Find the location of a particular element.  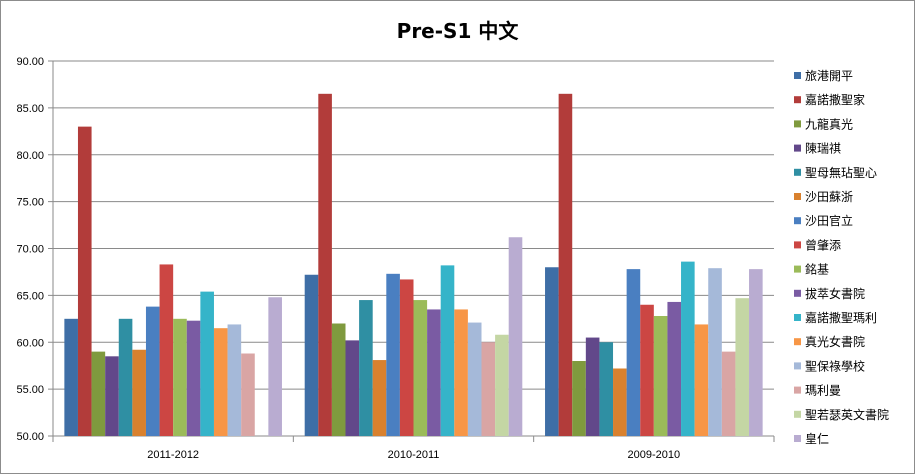

legend-label: 皇仁 is located at coordinates (817, 439).